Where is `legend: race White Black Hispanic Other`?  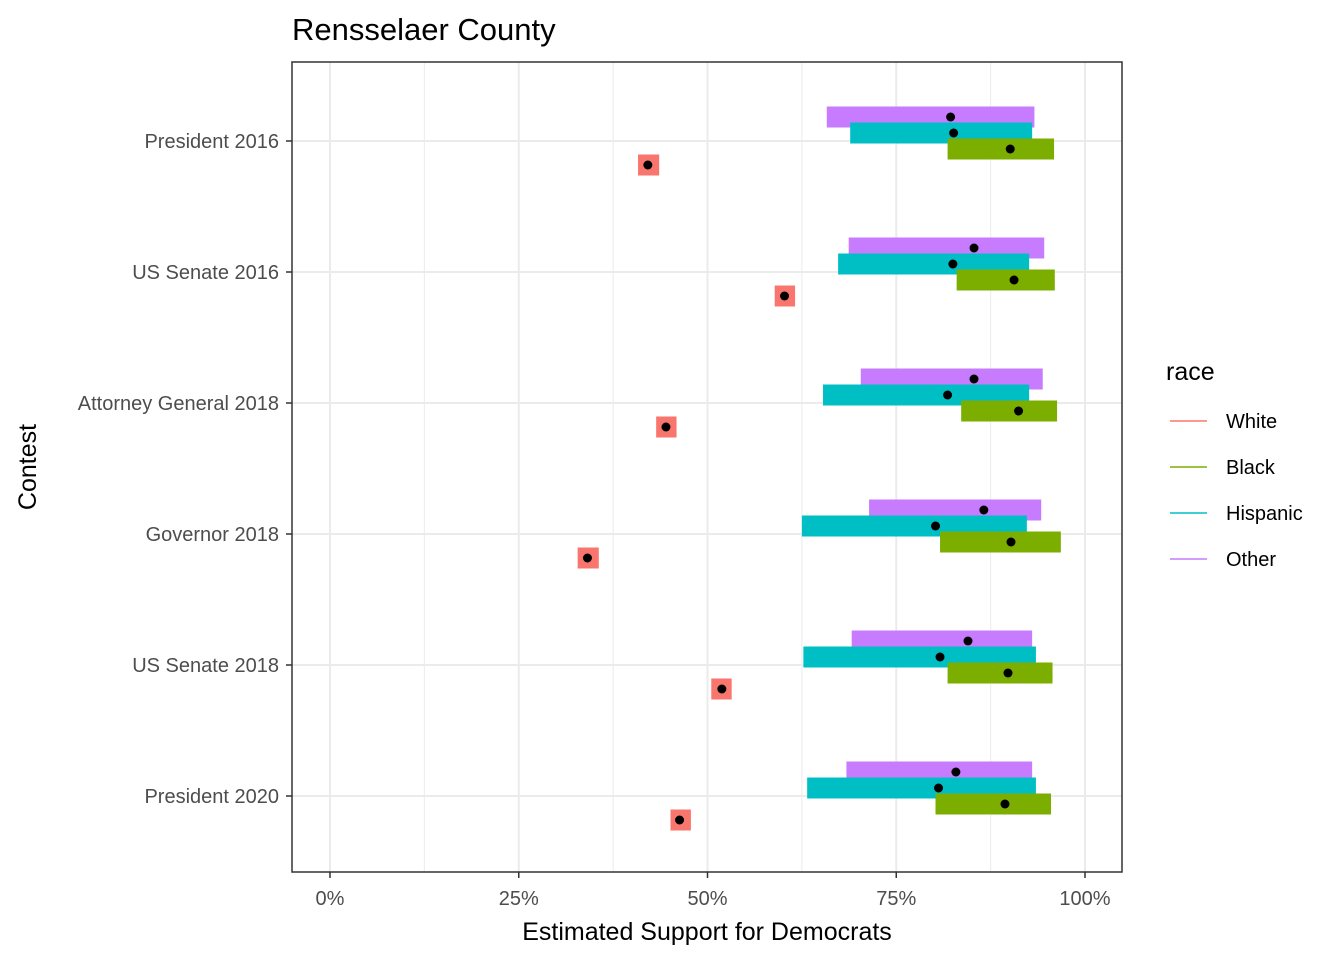 legend: race White Black Hispanic Other is located at coordinates (1234, 464).